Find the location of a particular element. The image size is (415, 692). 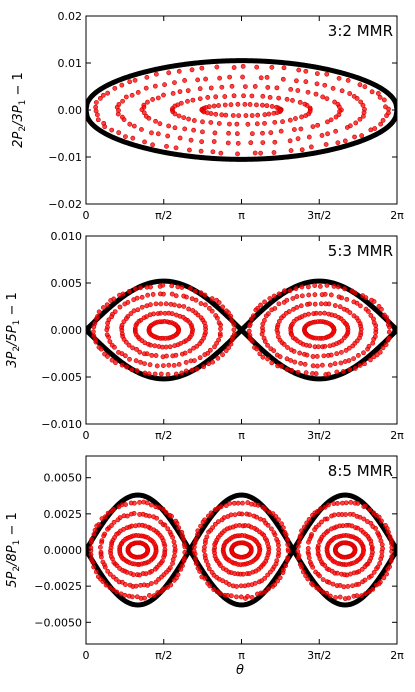

y-tick-label: −0.005 is located at coordinates (61, 377).